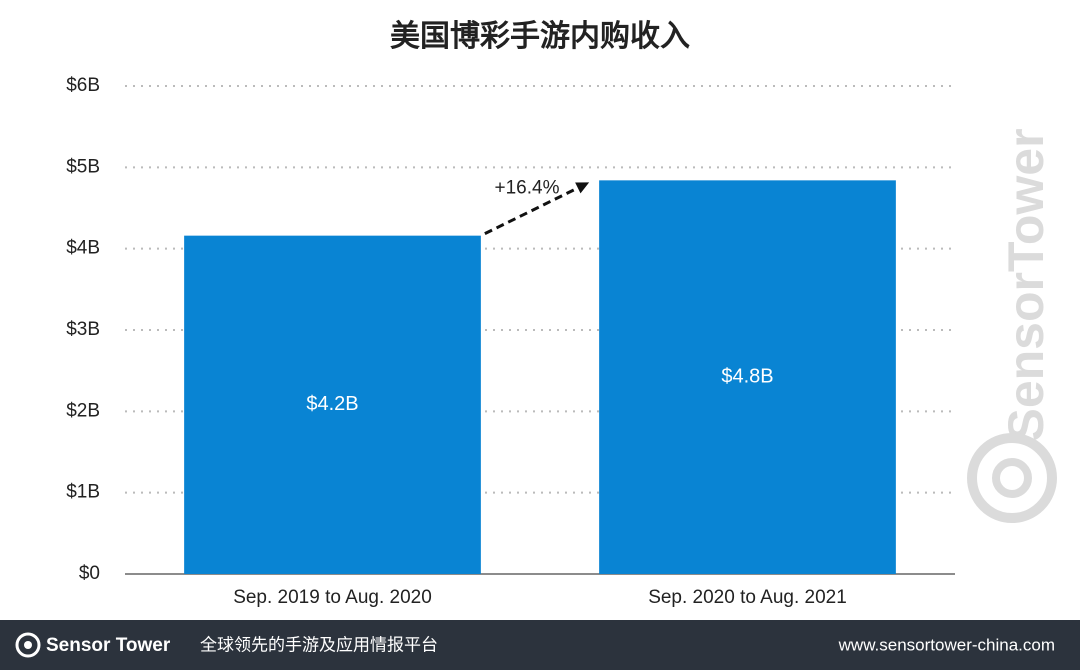  Describe the element at coordinates (533, 210) in the screenshot. I see `annotation-arrow` at that location.